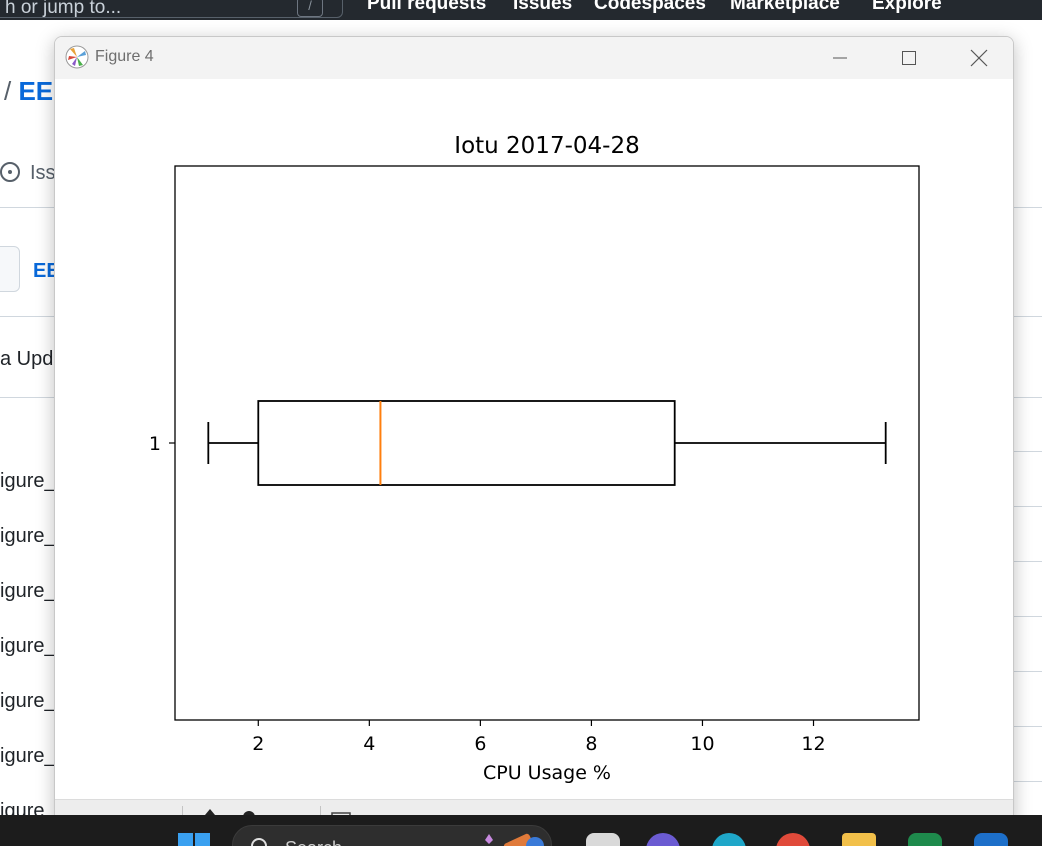  Describe the element at coordinates (36, 91) in the screenshot. I see `breadcrumb-repo-link: EE` at that location.